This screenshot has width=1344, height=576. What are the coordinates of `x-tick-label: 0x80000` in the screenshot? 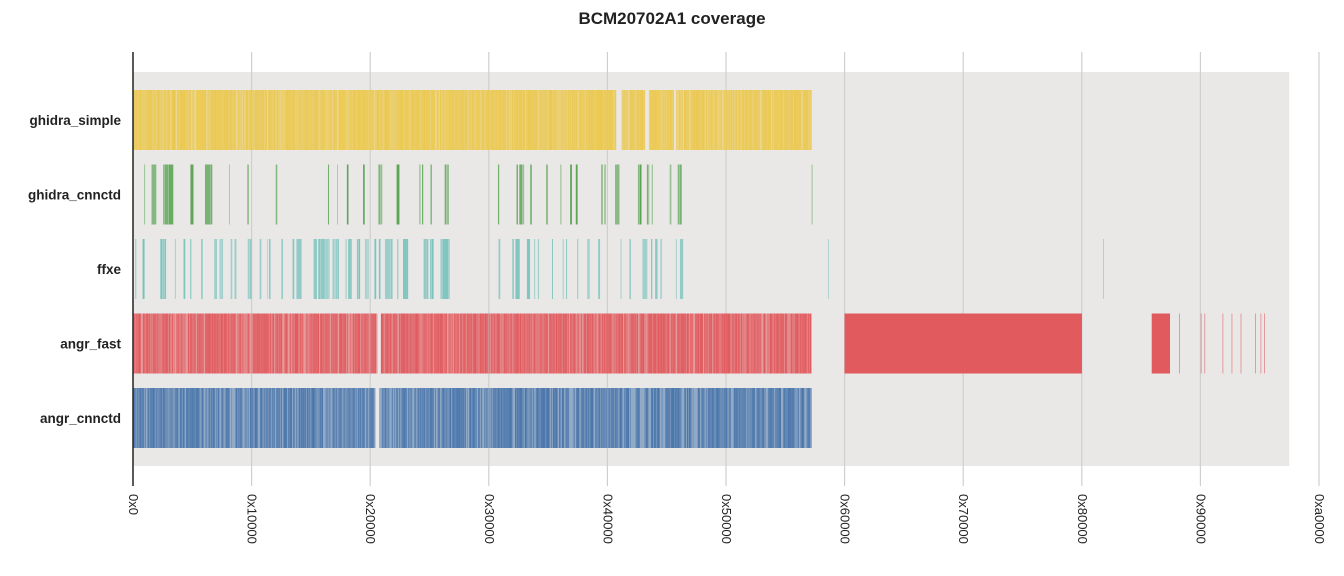 It's located at (1082, 519).